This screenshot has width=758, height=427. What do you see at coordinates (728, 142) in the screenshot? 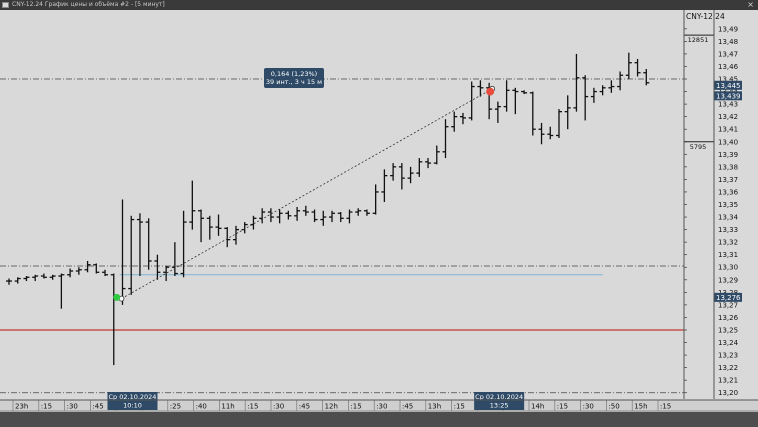
I see `y-tick-label: 13,40` at bounding box center [728, 142].